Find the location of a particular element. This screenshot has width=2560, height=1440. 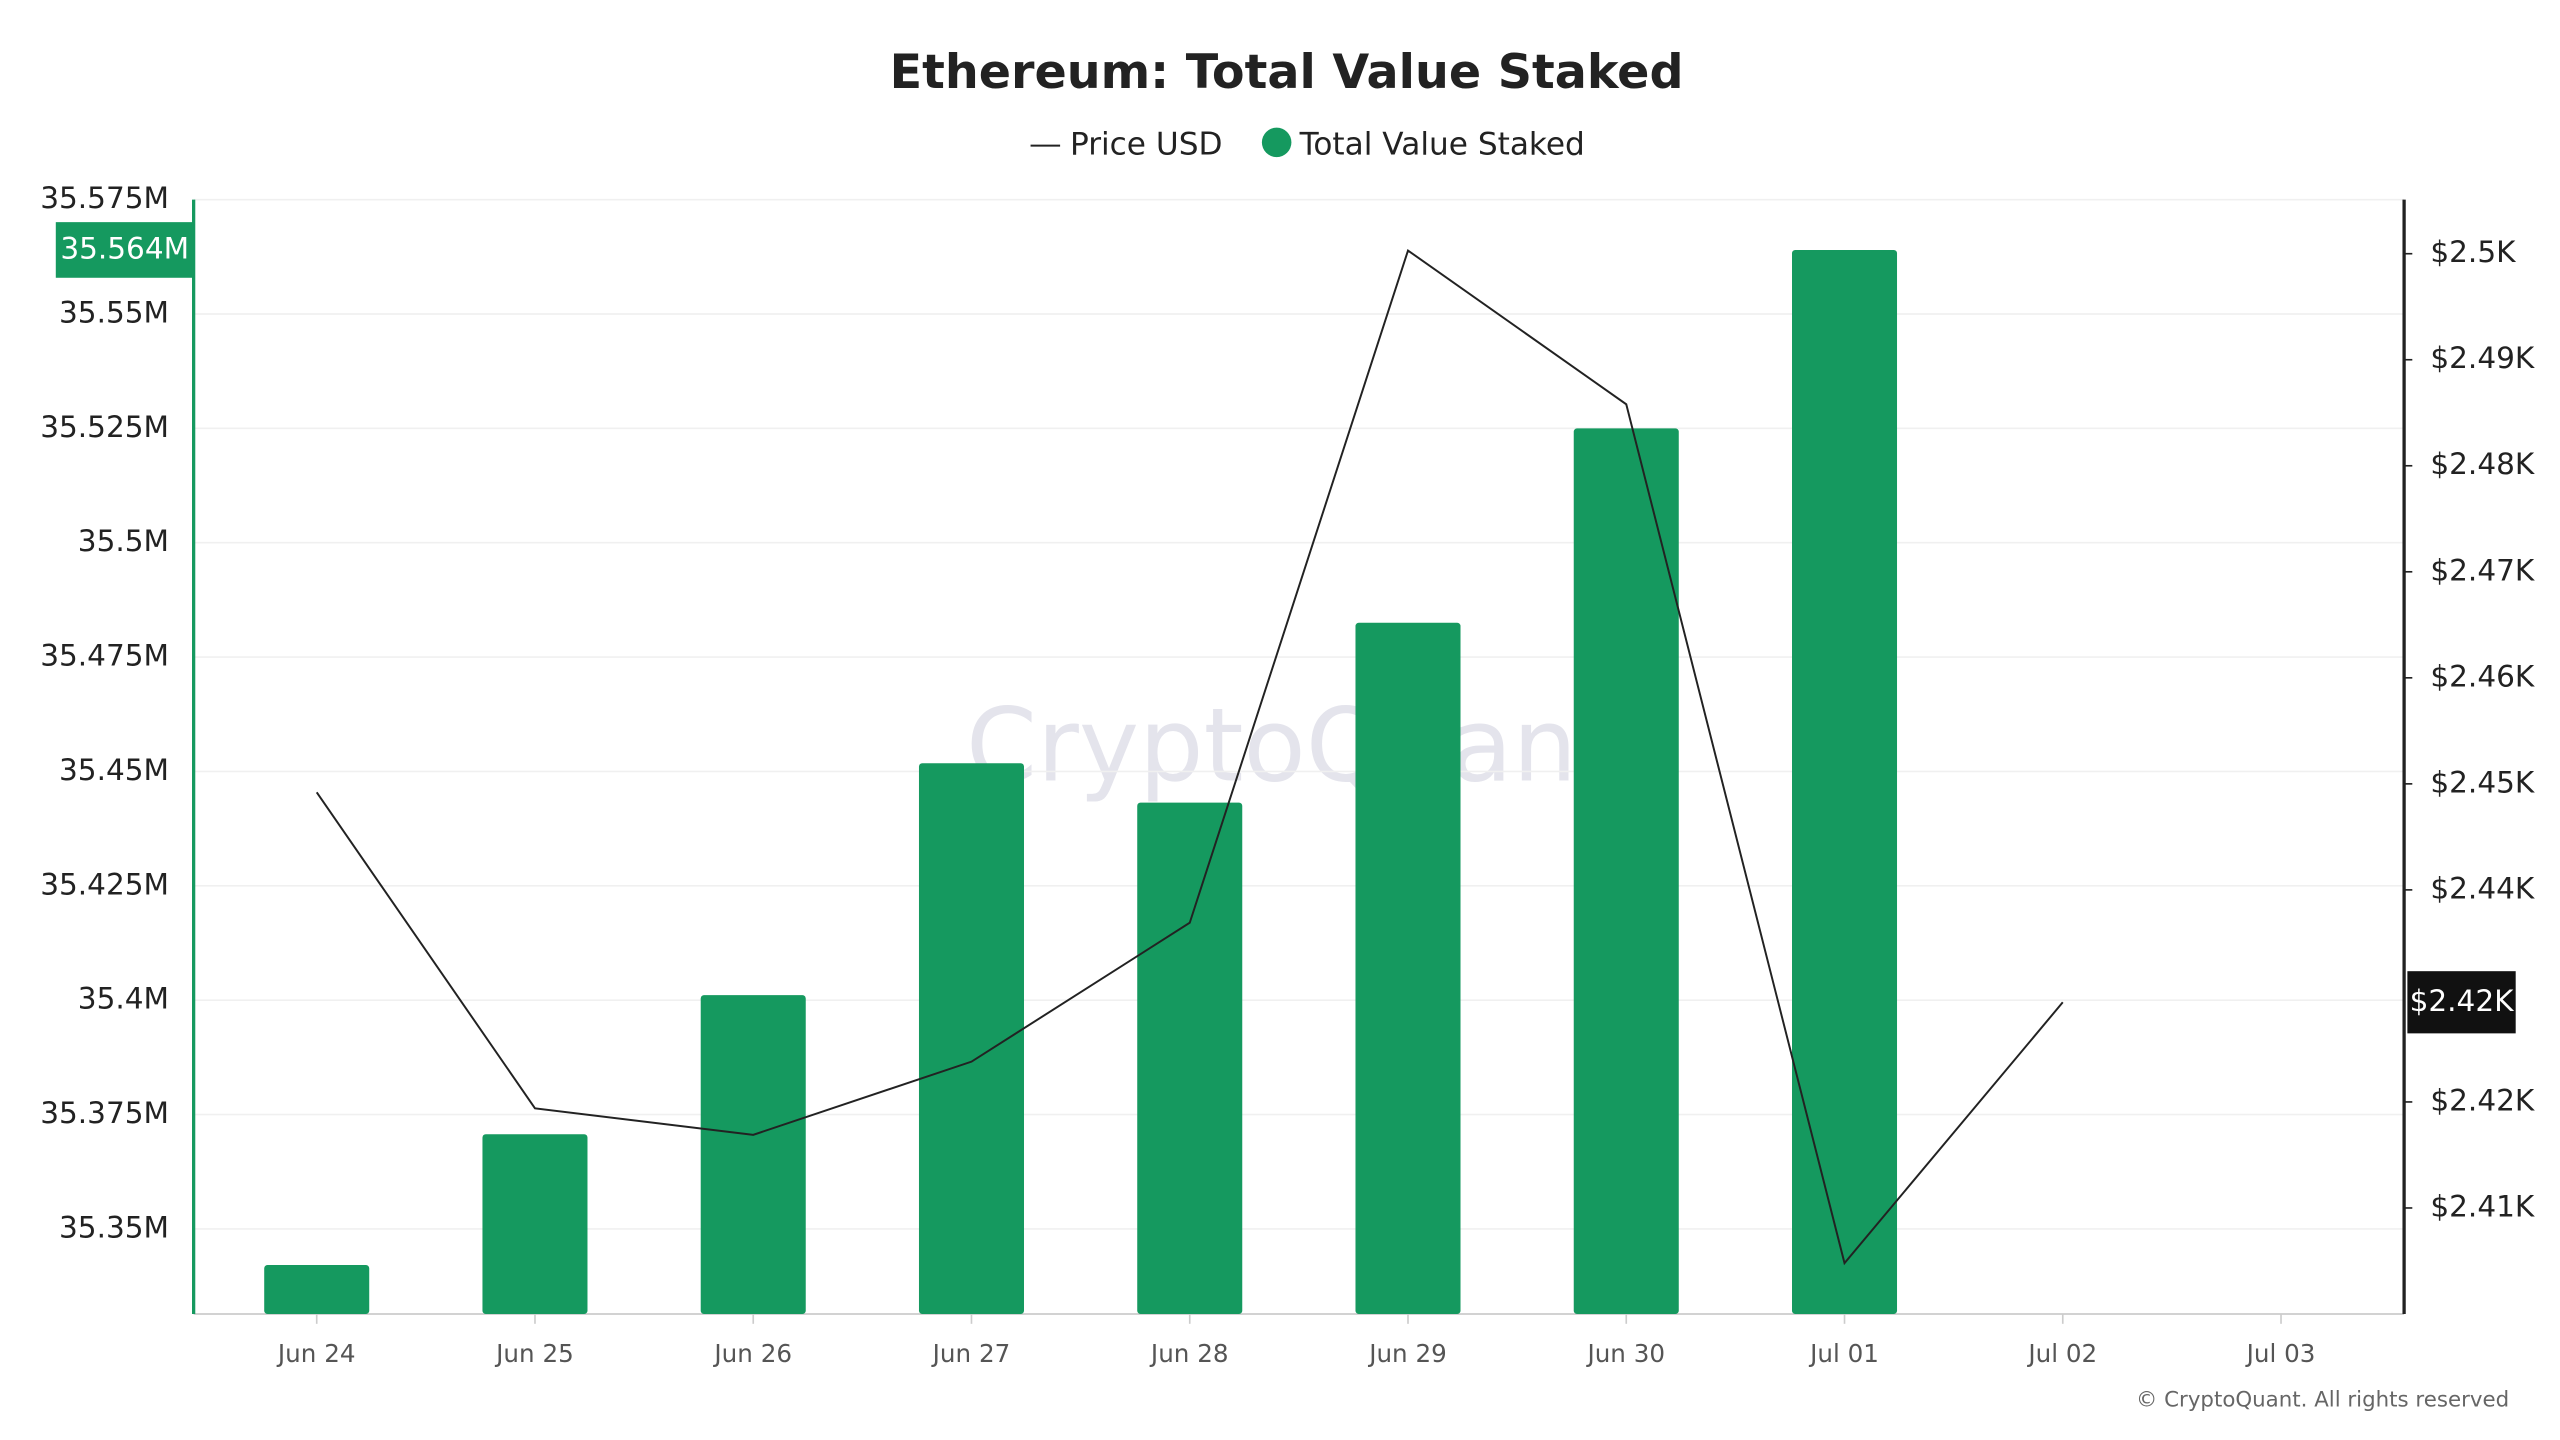

y-tick-label: 35.55M is located at coordinates (114, 313).